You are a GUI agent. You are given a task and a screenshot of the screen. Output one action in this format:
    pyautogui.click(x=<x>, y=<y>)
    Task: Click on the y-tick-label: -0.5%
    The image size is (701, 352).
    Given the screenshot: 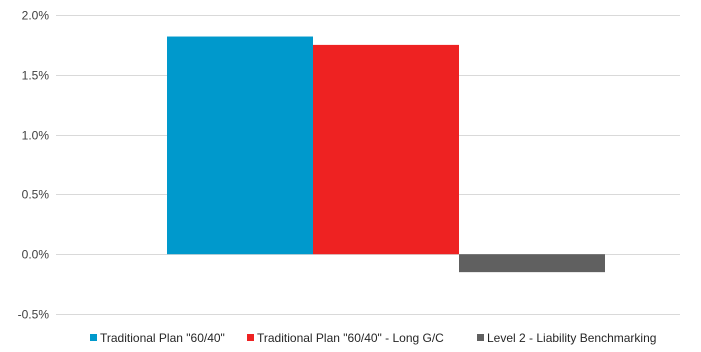 What is the action you would take?
    pyautogui.click(x=34, y=315)
    